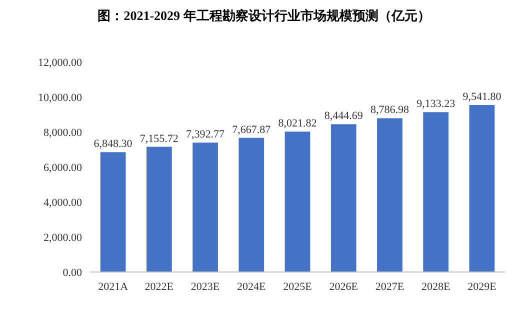 The width and height of the screenshot is (528, 312). I want to click on x-tick-label: 2026E, so click(343, 287).